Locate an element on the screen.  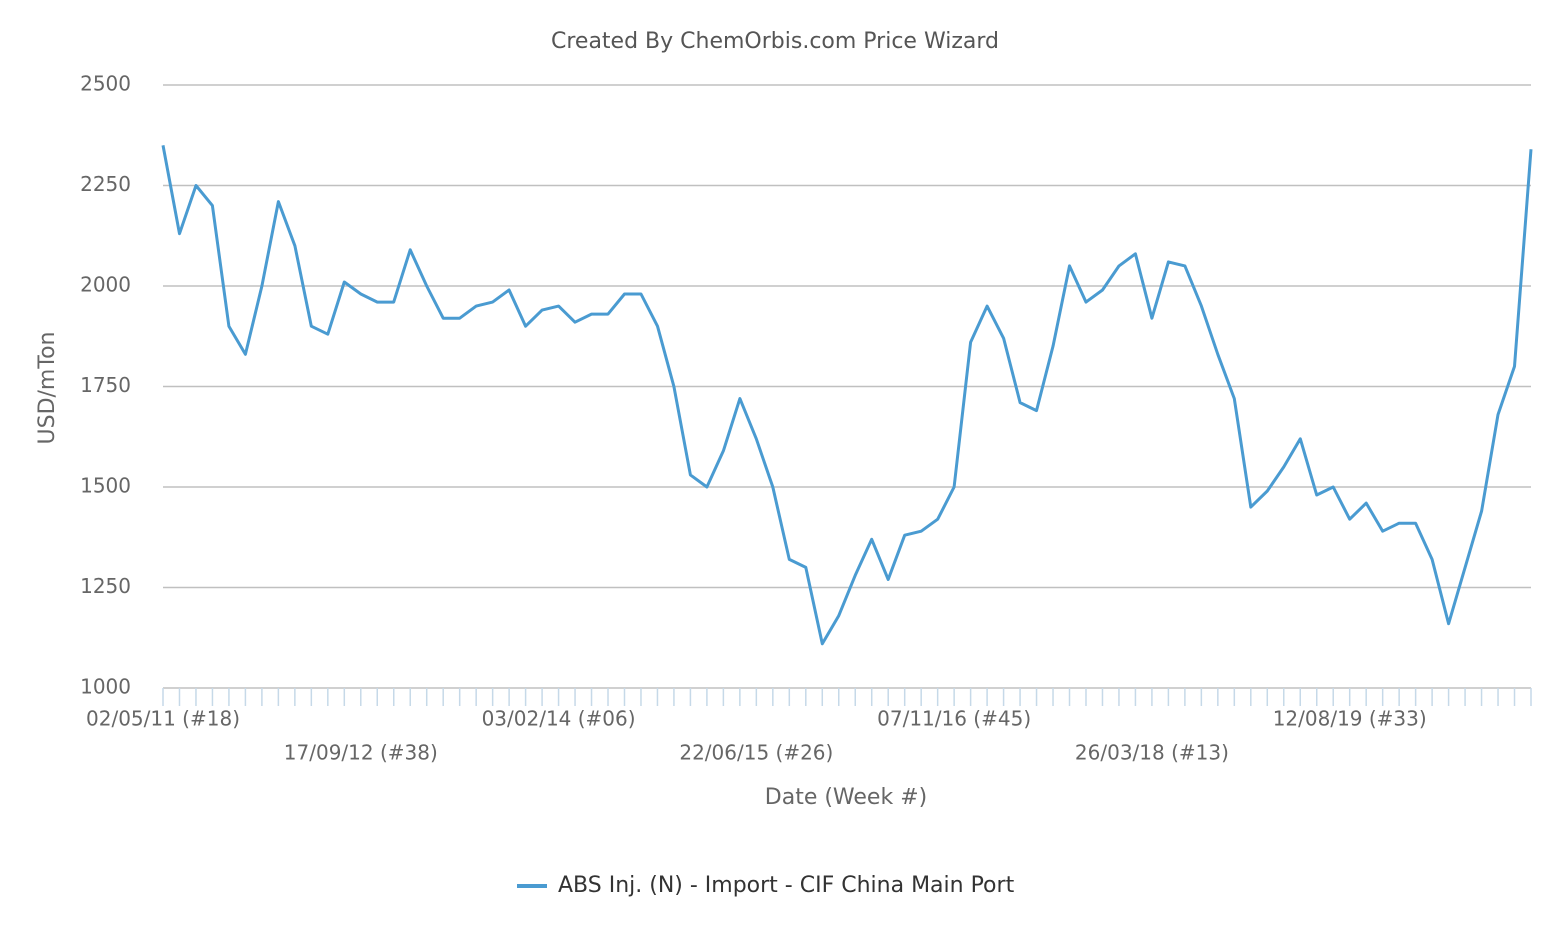
x-tick-label: 26/03/18 (#13) is located at coordinates (1152, 753).